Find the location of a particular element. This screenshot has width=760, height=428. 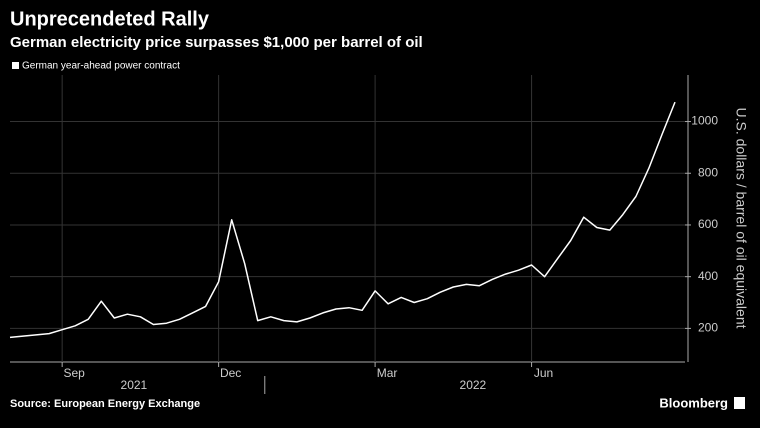

x-tick-label: Jun is located at coordinates (543, 373).